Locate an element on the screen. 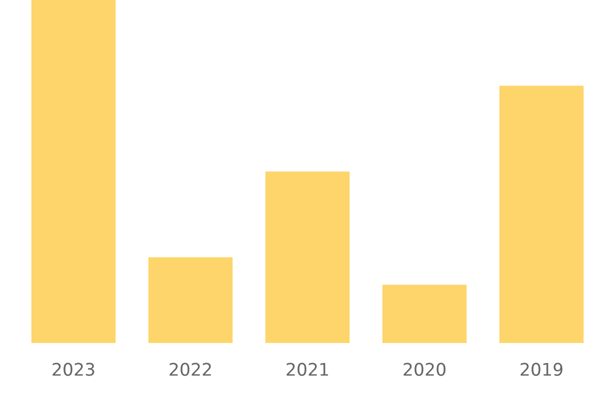 The image size is (600, 400). x-tick-label: 2019 is located at coordinates (541, 369).